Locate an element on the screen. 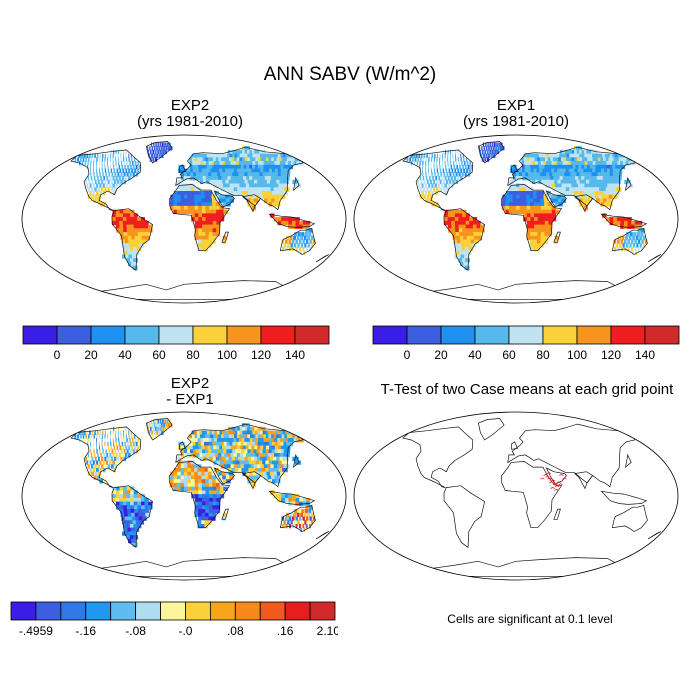 This screenshot has height=700, width=700. exp2-coastline-madagascar is located at coordinates (225, 237).